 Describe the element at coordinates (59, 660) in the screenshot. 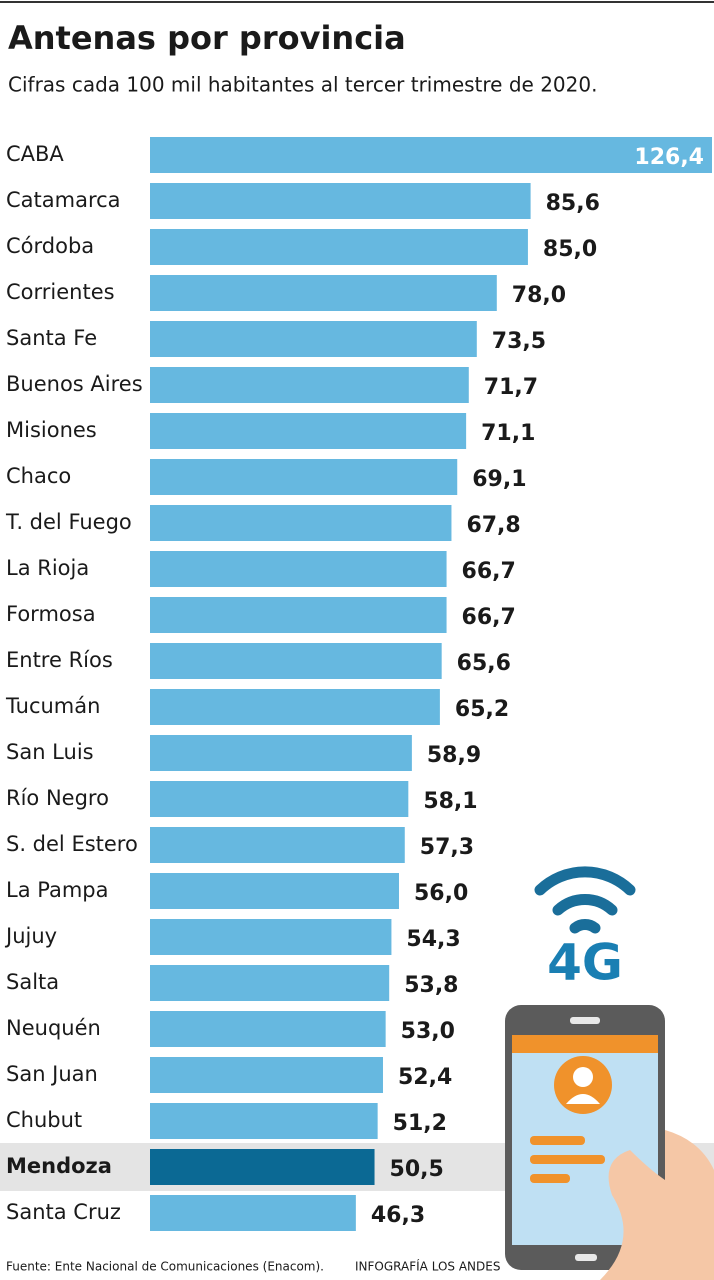

I see `category-label: Entre Ríos` at that location.